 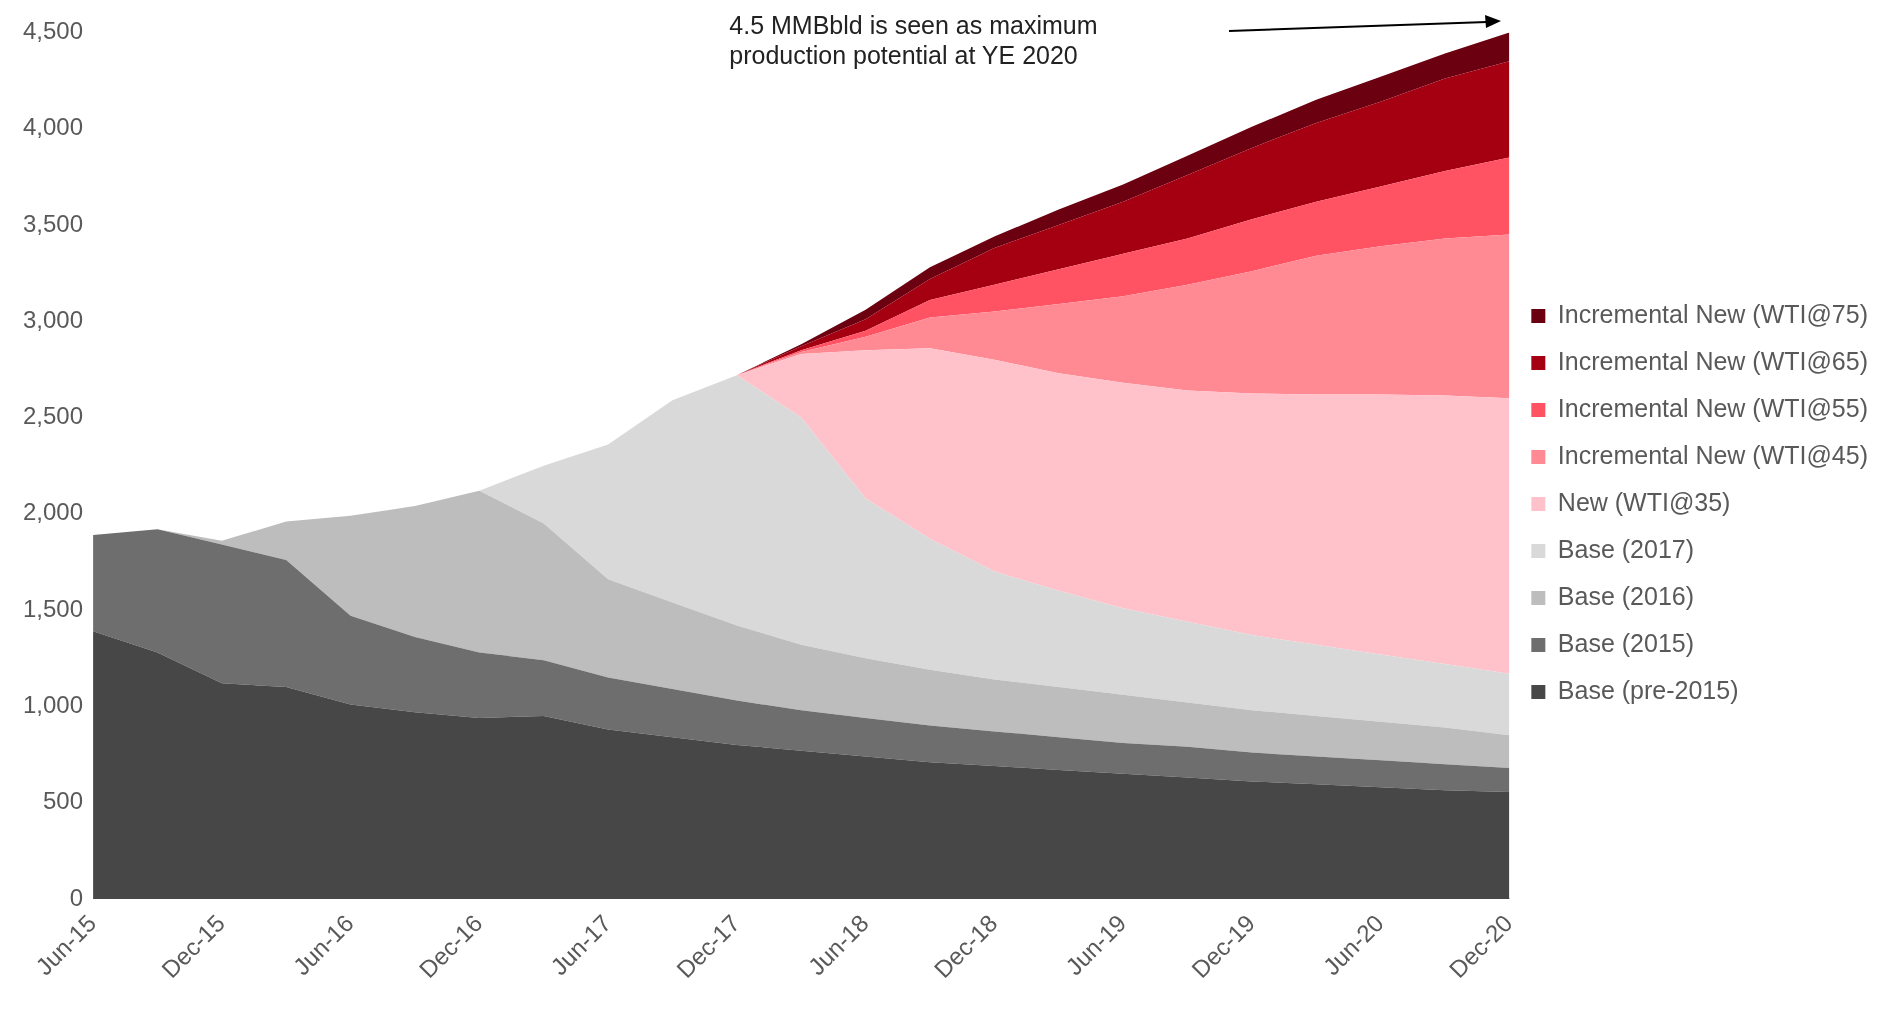 What do you see at coordinates (53, 512) in the screenshot?
I see `y-tick-label: 2,000` at bounding box center [53, 512].